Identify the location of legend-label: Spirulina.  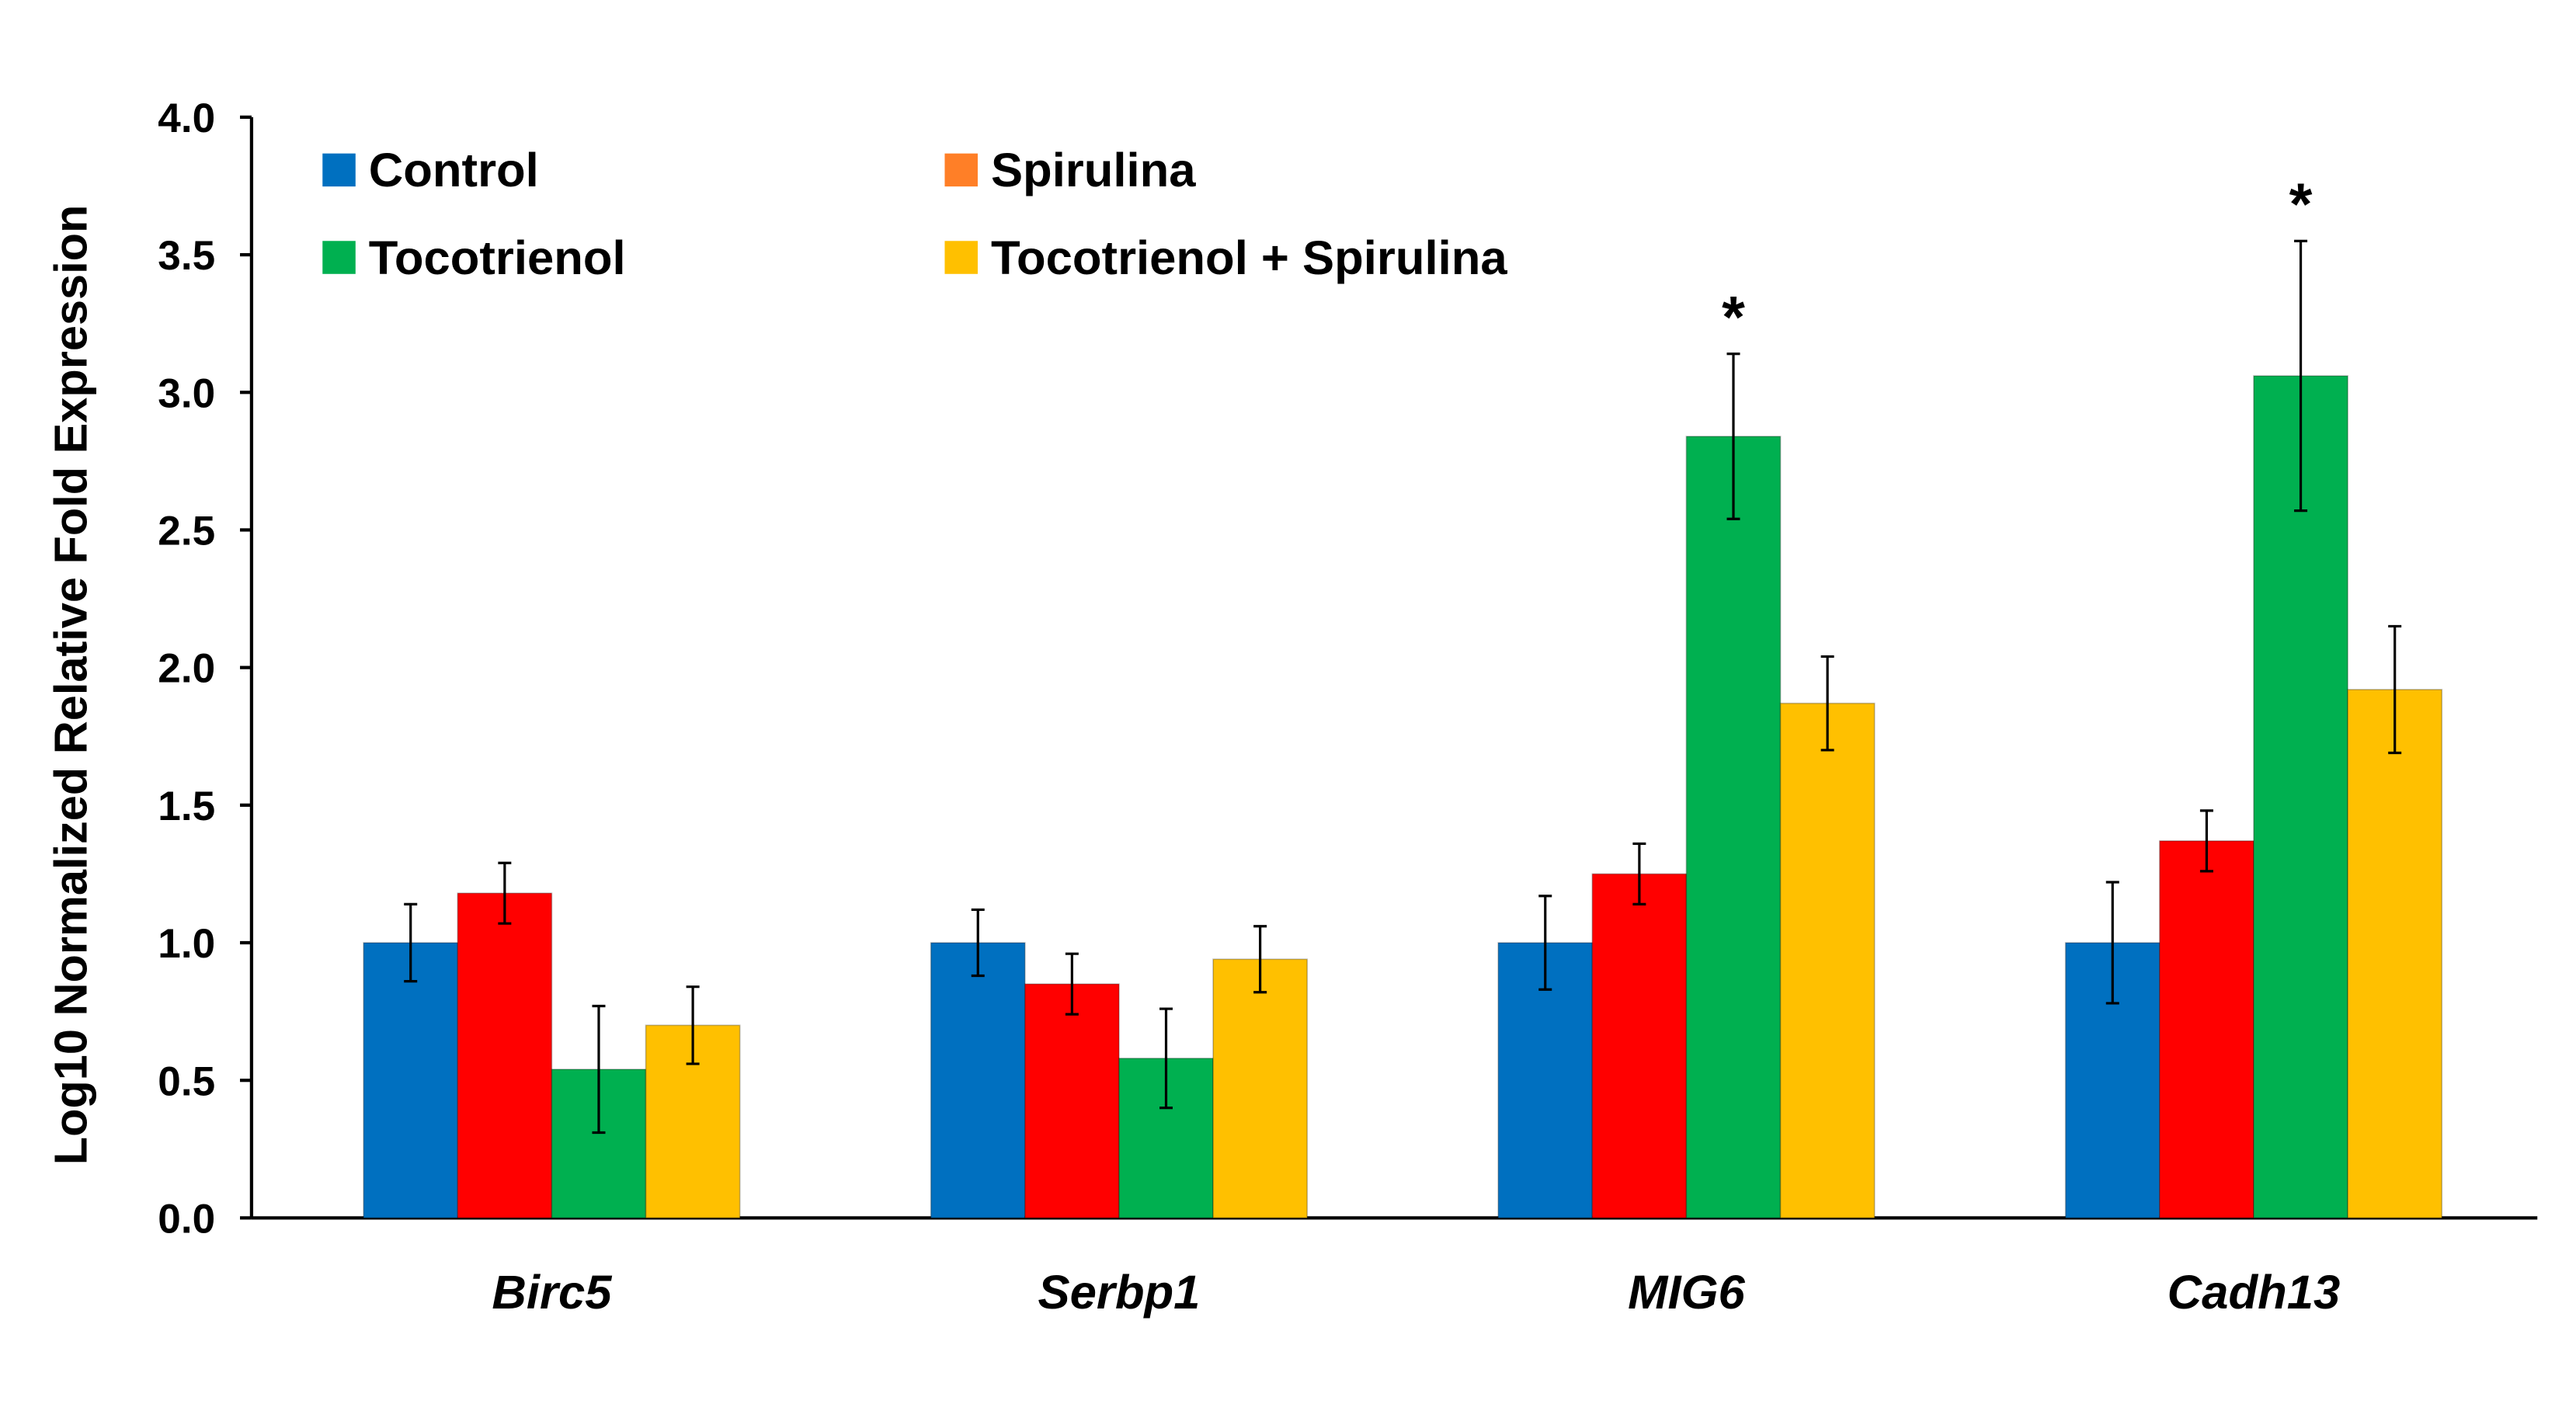
(1093, 170).